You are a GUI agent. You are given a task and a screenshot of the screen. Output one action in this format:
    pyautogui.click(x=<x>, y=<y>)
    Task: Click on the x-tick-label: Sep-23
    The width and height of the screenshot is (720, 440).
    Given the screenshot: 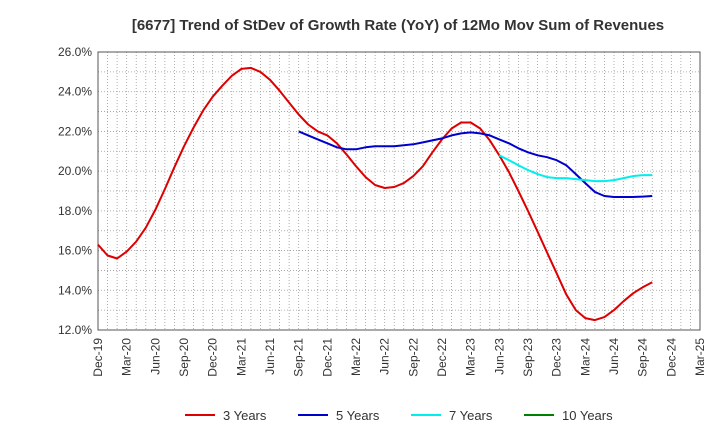 What is the action you would take?
    pyautogui.click(x=528, y=357)
    